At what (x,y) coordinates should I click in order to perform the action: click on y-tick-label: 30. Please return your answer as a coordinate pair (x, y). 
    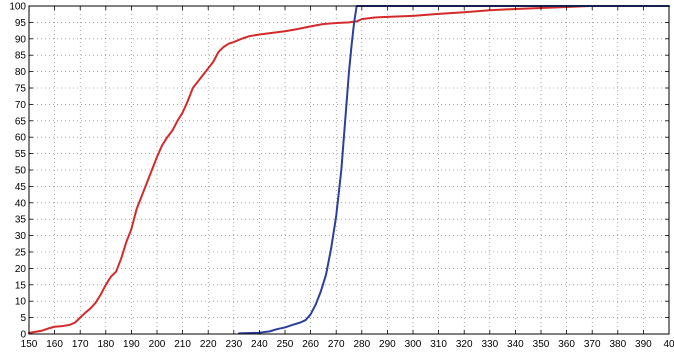
    Looking at the image, I should click on (21, 236).